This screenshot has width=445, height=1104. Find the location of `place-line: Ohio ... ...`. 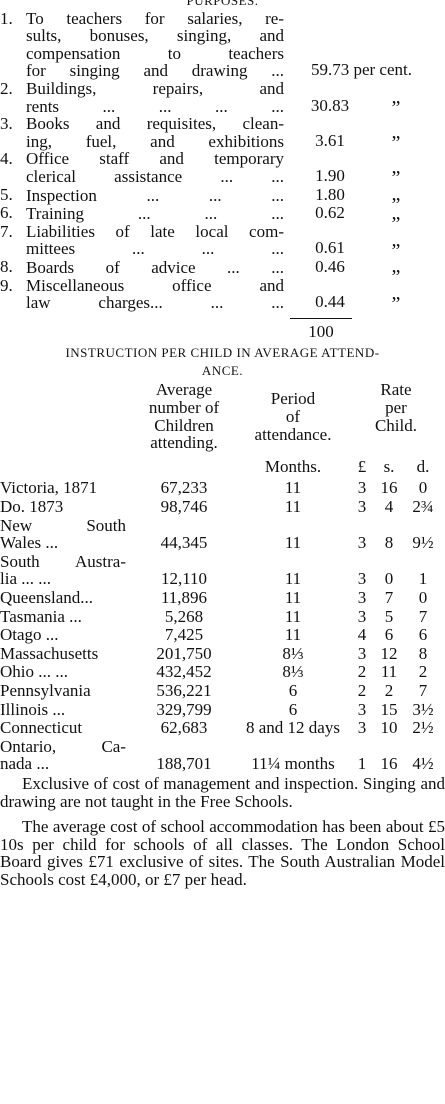

place-line: Ohio ... ... is located at coordinates (34, 672).